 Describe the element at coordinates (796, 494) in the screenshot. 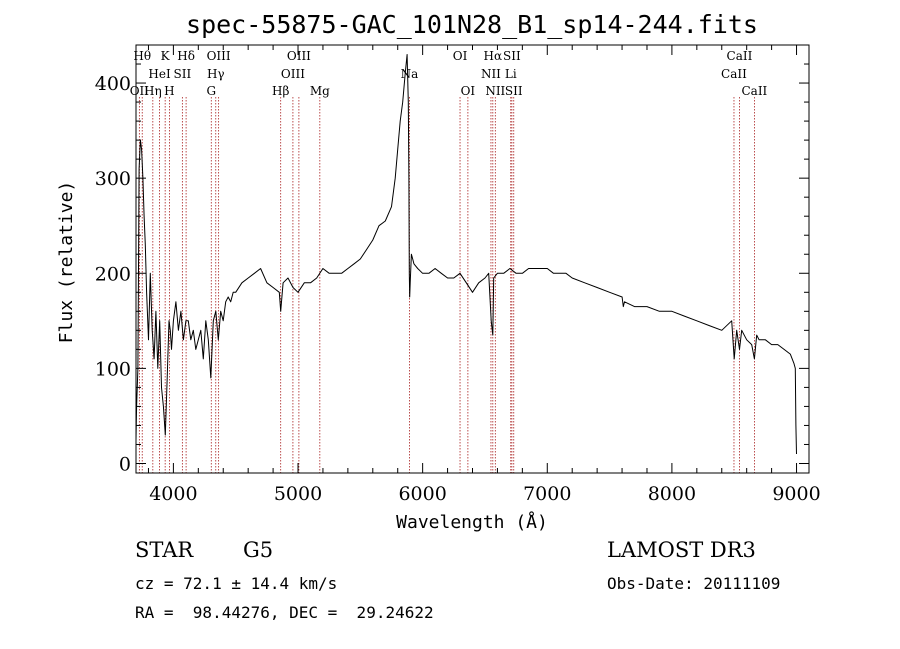

I see `x-tick-label: 9000` at that location.